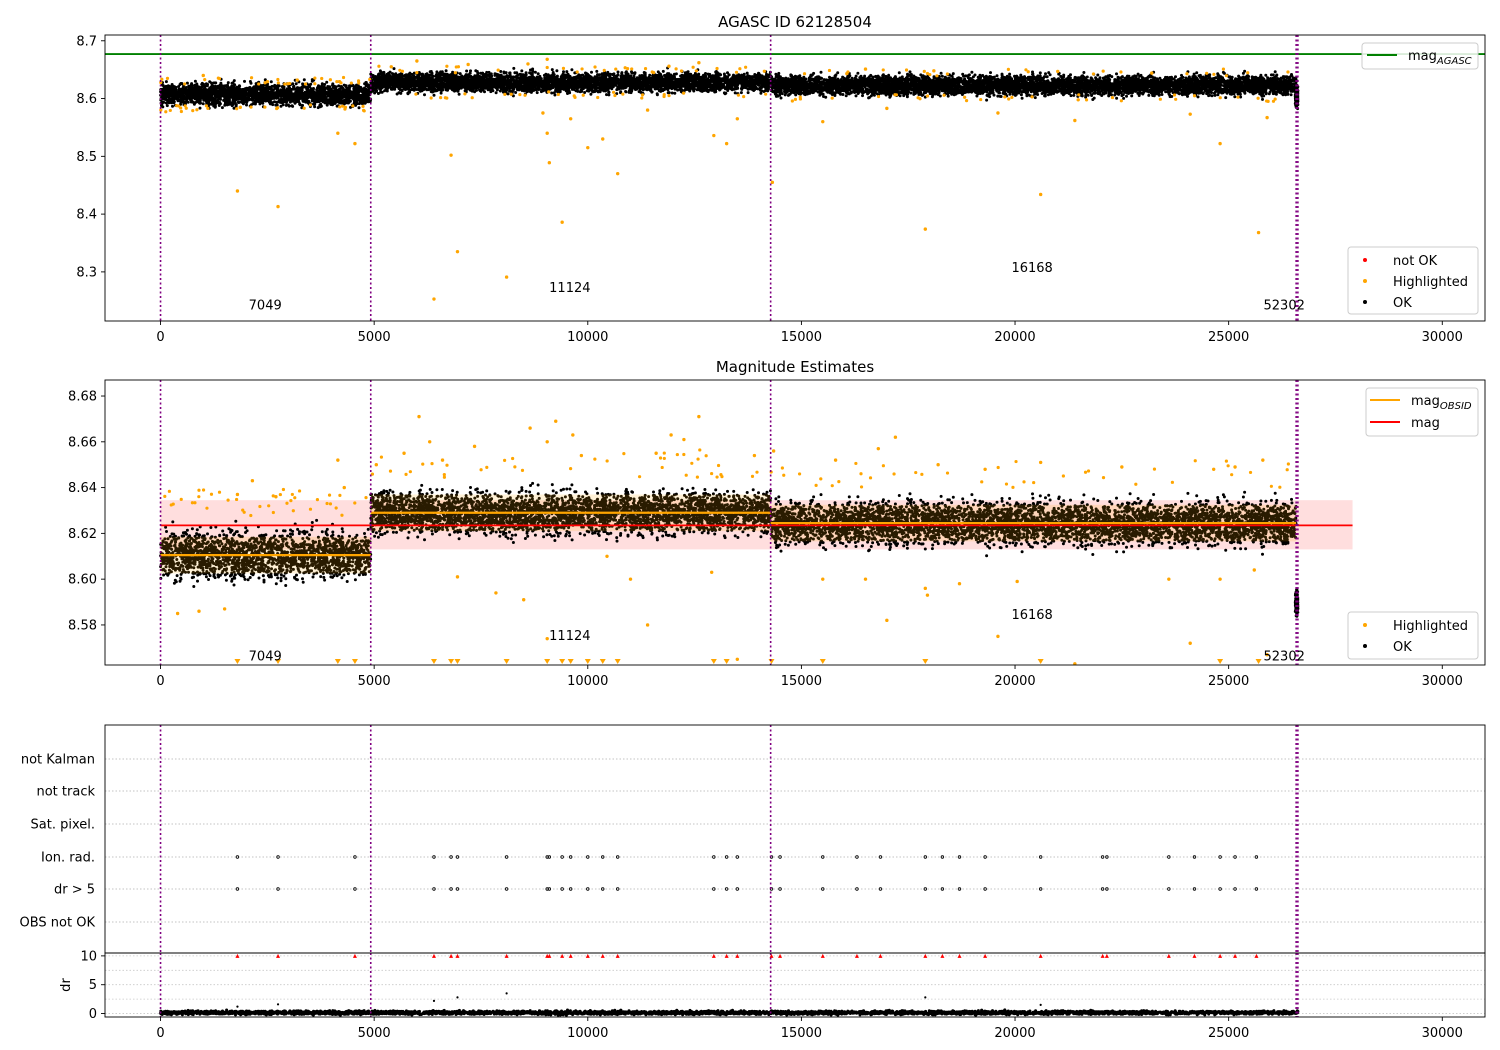  I want to click on y-tick-label: 8.66, so click(82, 442).